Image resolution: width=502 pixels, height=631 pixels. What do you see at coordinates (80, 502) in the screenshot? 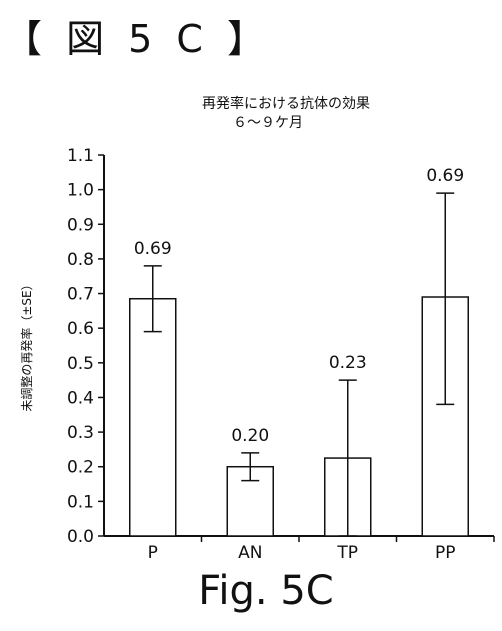
I see `y-tick-label: 0.1` at bounding box center [80, 502].